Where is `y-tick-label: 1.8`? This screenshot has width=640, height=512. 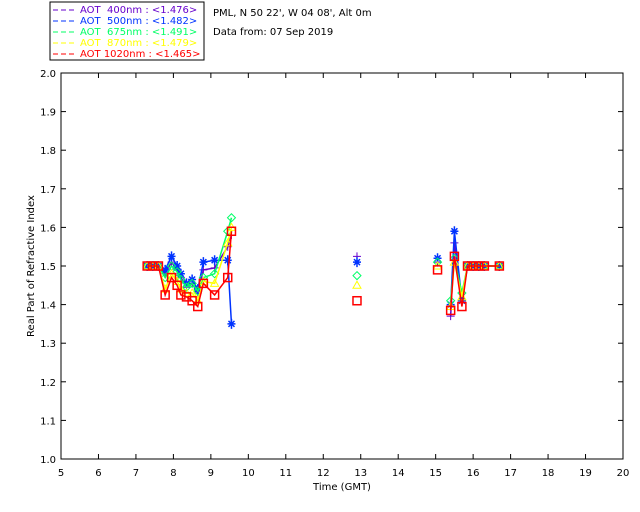
y-tick-label: 1.8 is located at coordinates (48, 151).